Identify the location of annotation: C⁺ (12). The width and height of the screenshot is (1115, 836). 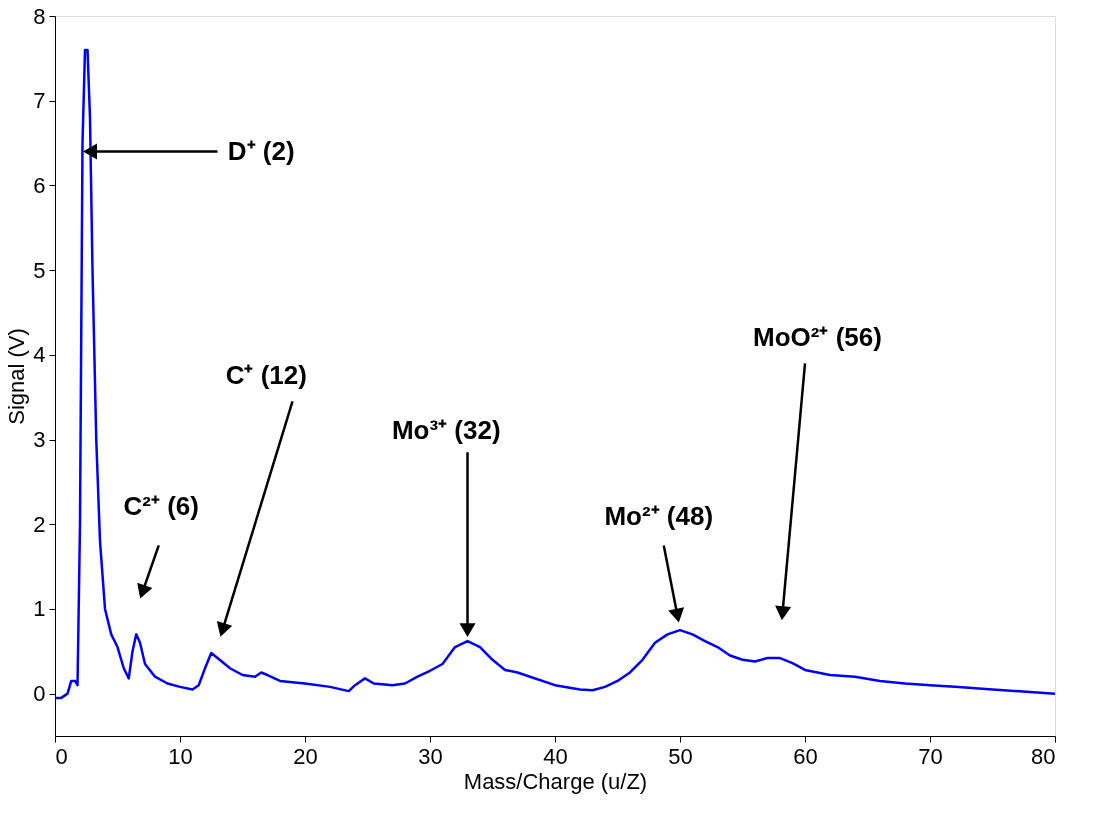
(266, 375).